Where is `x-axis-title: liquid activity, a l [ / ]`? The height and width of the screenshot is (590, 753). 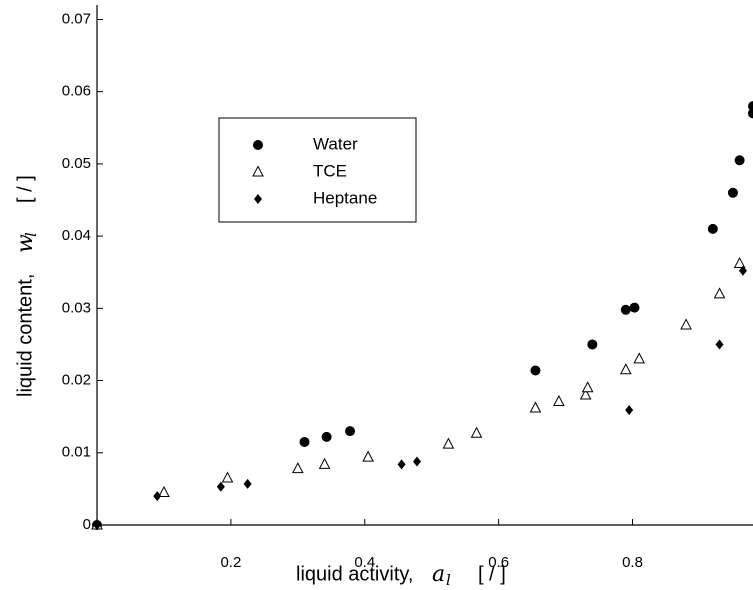
x-axis-title: liquid activity, a l [ / ] is located at coordinates (401, 575).